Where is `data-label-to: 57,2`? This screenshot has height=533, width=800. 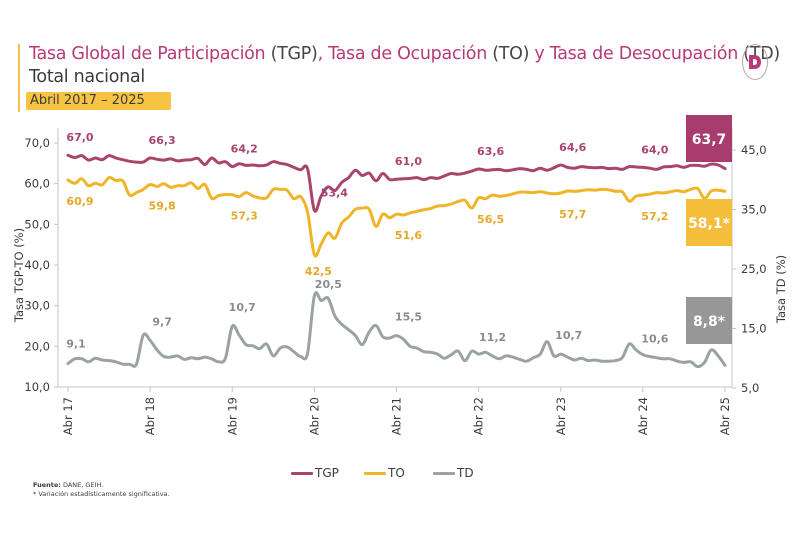 data-label-to: 57,2 is located at coordinates (654, 216).